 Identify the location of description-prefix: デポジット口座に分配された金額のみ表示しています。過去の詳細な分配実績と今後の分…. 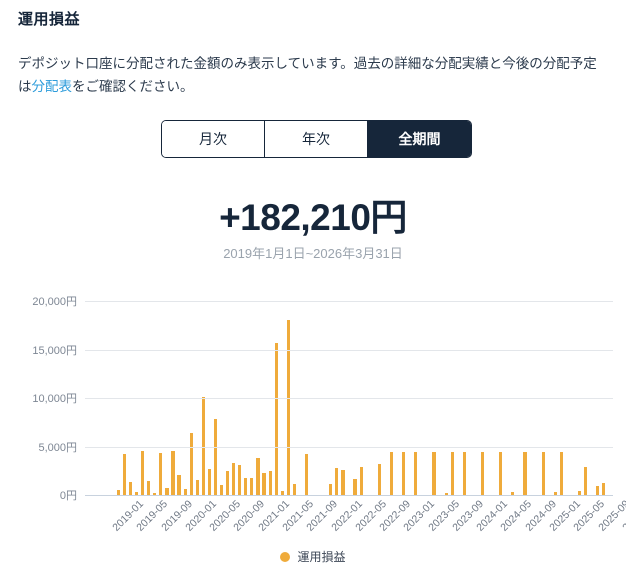
(307, 75).